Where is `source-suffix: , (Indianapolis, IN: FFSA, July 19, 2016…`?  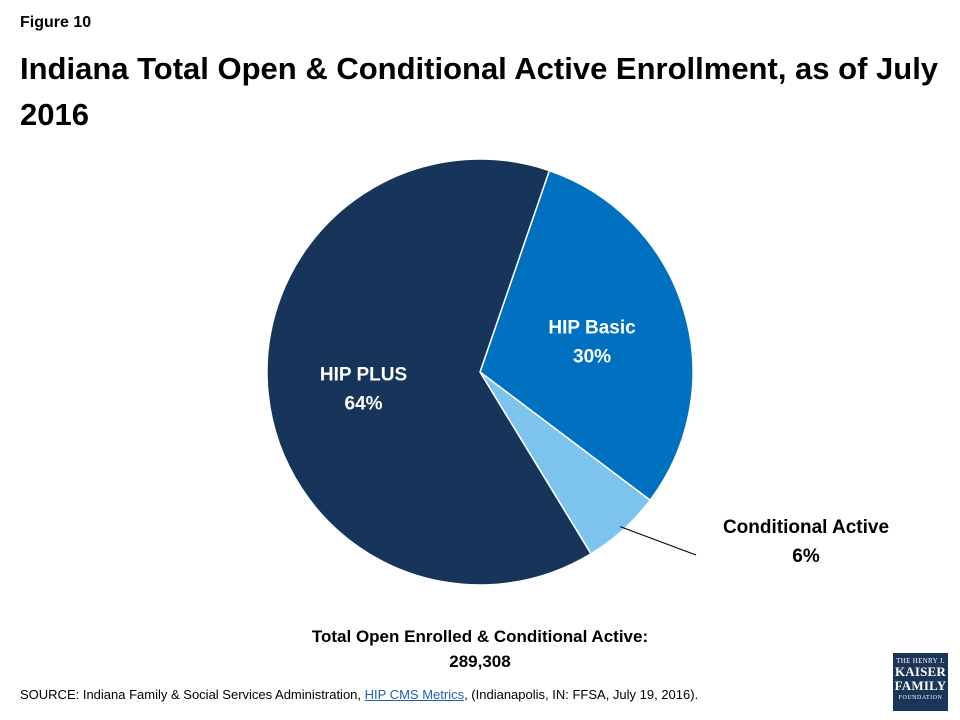 source-suffix: , (Indianapolis, IN: FFSA, July 19, 2016… is located at coordinates (581, 694).